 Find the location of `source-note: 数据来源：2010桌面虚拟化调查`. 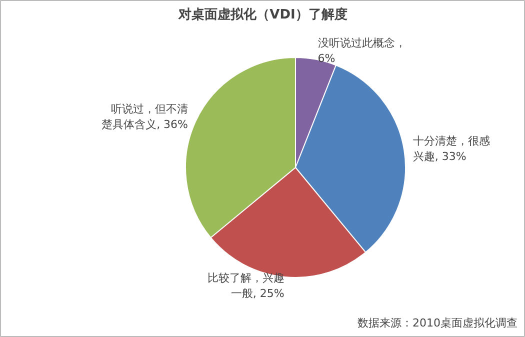

source-note: 数据来源：2010桌面虚拟化调查 is located at coordinates (438, 323).